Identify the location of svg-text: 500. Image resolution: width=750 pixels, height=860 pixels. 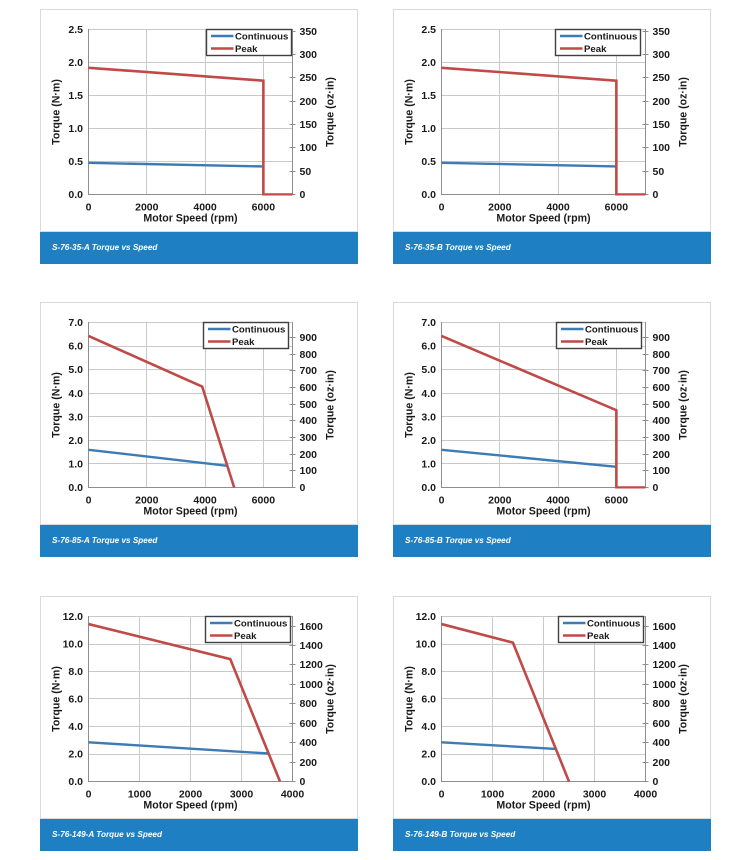
(309, 405).